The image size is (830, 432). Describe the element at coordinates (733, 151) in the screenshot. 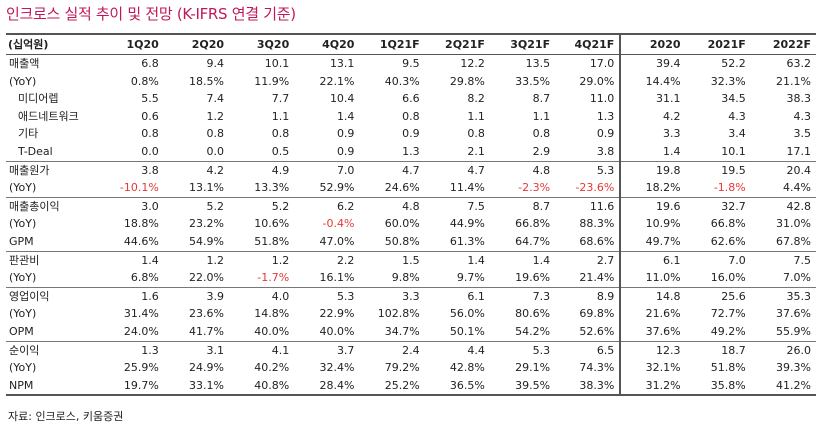

I see `table-cell: 10.1` at that location.